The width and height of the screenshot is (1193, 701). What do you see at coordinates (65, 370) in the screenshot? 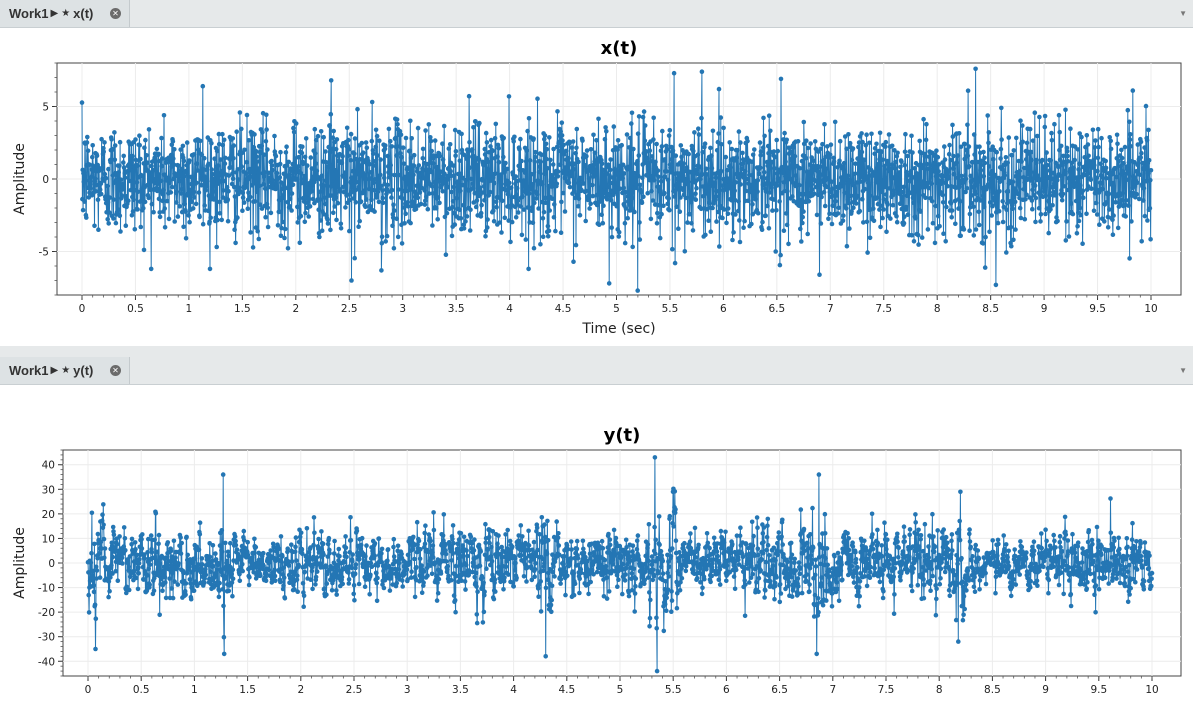
I see `tab-y: Work1 ▶ ★ y(t) ✕` at bounding box center [65, 370].